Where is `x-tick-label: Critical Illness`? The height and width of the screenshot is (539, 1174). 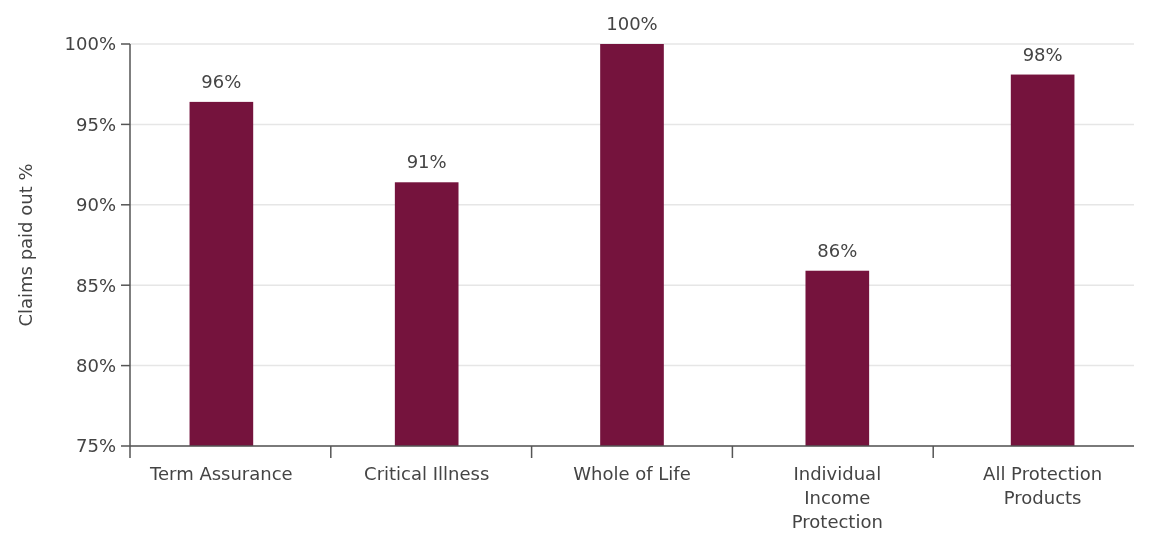
x-tick-label: Critical Illness is located at coordinates (427, 473).